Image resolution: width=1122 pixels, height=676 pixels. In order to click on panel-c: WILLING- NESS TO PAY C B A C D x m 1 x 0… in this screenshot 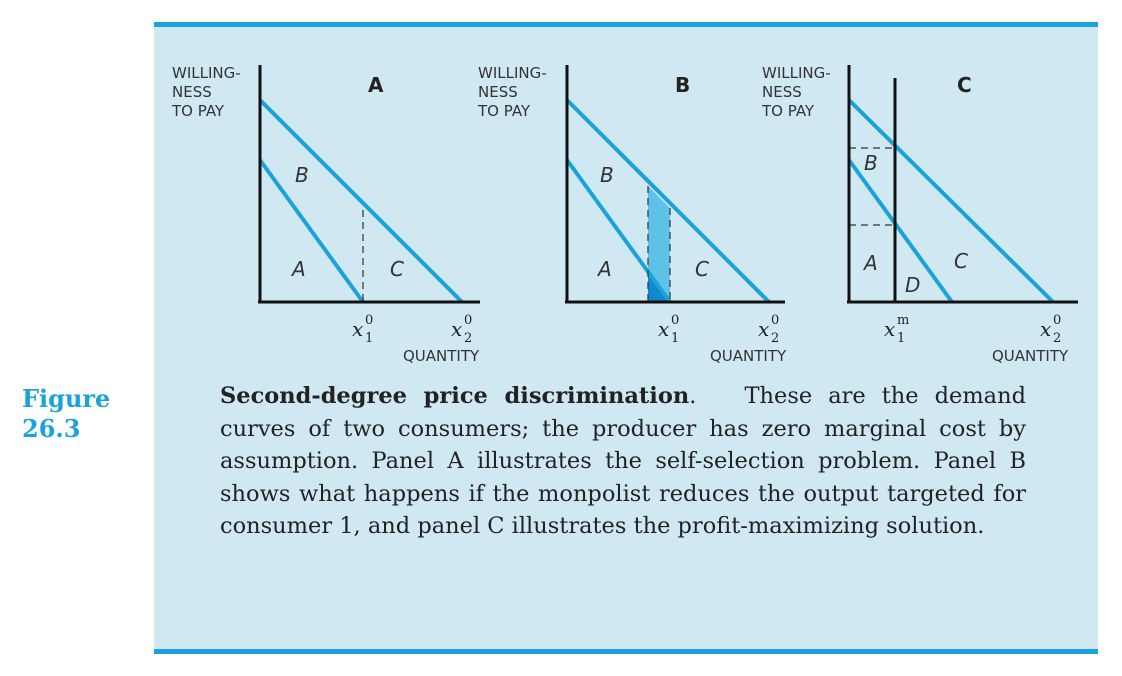, I will do `click(919, 214)`.